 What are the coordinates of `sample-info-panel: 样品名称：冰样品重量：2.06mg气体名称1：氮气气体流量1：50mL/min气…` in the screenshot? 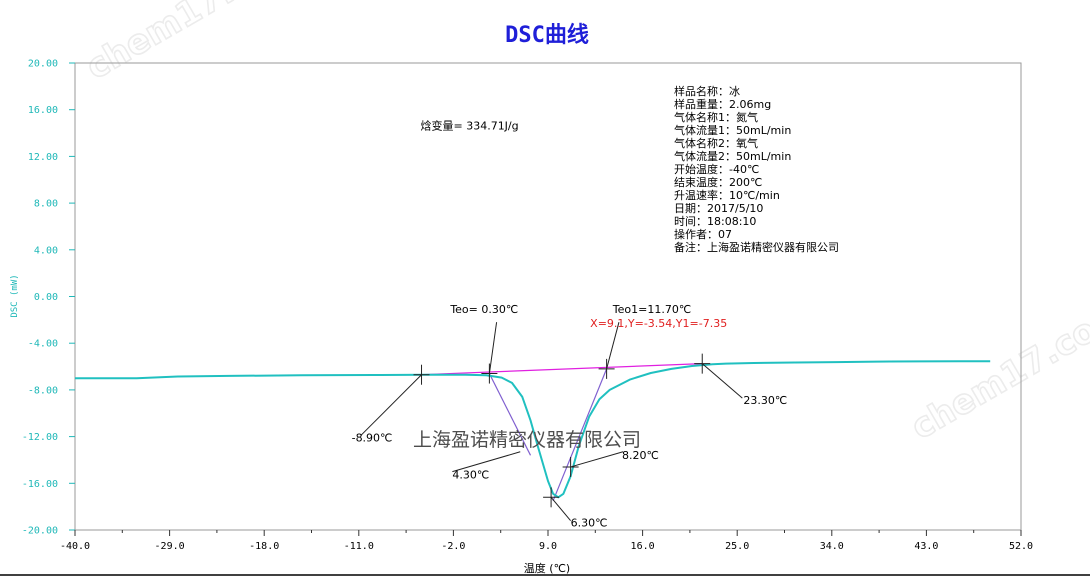 It's located at (756, 169).